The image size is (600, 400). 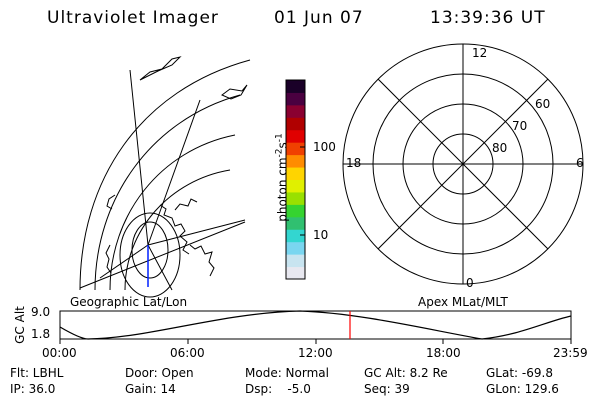 What do you see at coordinates (59, 353) in the screenshot?
I see `xtick-0000: 00:00` at bounding box center [59, 353].